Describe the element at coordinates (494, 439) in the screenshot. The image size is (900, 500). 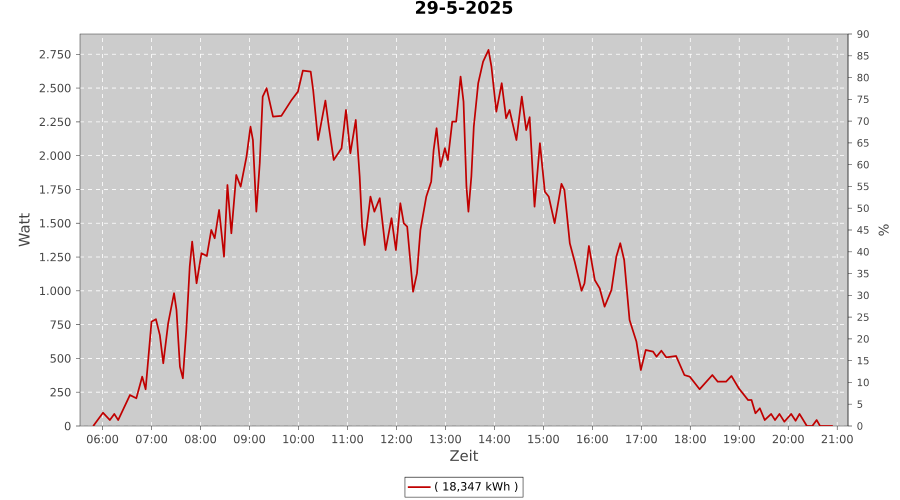
I see `x-tick-label: 14:00` at that location.